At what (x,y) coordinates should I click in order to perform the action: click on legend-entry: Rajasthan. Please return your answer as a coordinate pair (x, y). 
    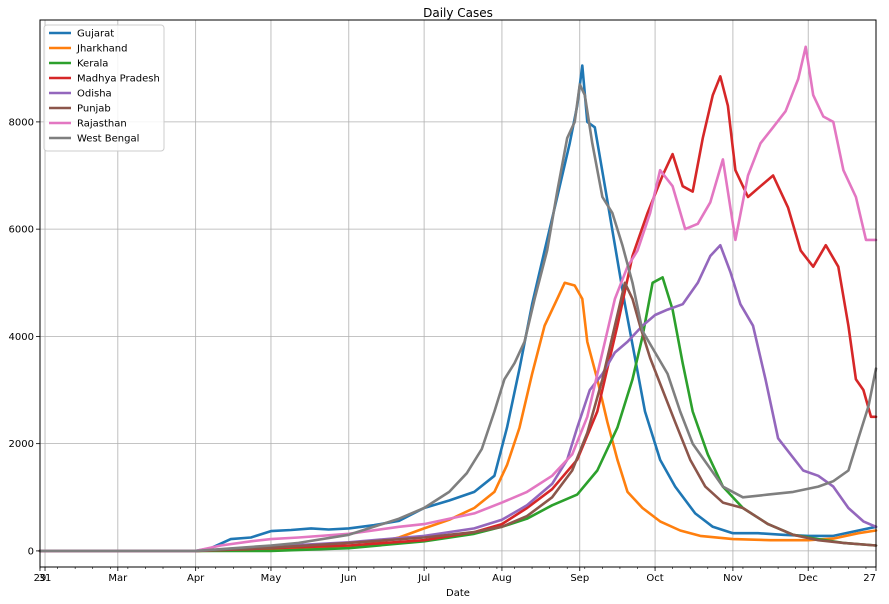
    Looking at the image, I should click on (102, 124).